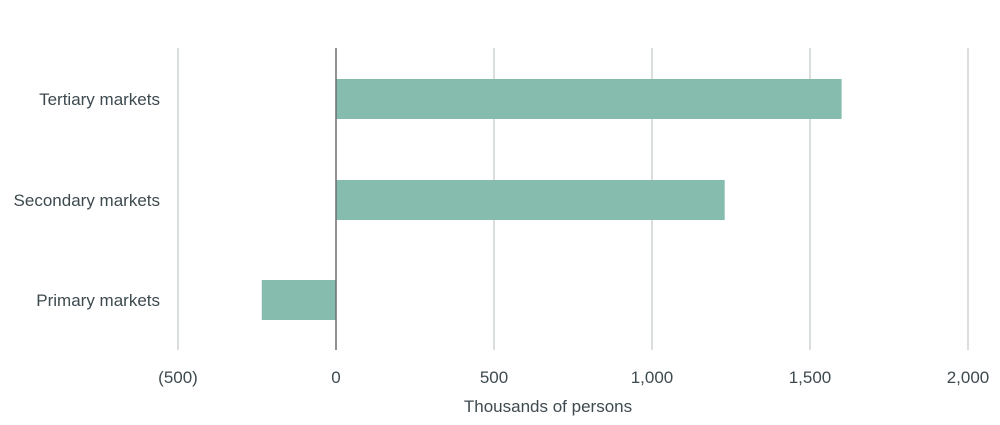 The width and height of the screenshot is (1000, 425). What do you see at coordinates (548, 406) in the screenshot?
I see `x-axis-title: Thousands of persons` at bounding box center [548, 406].